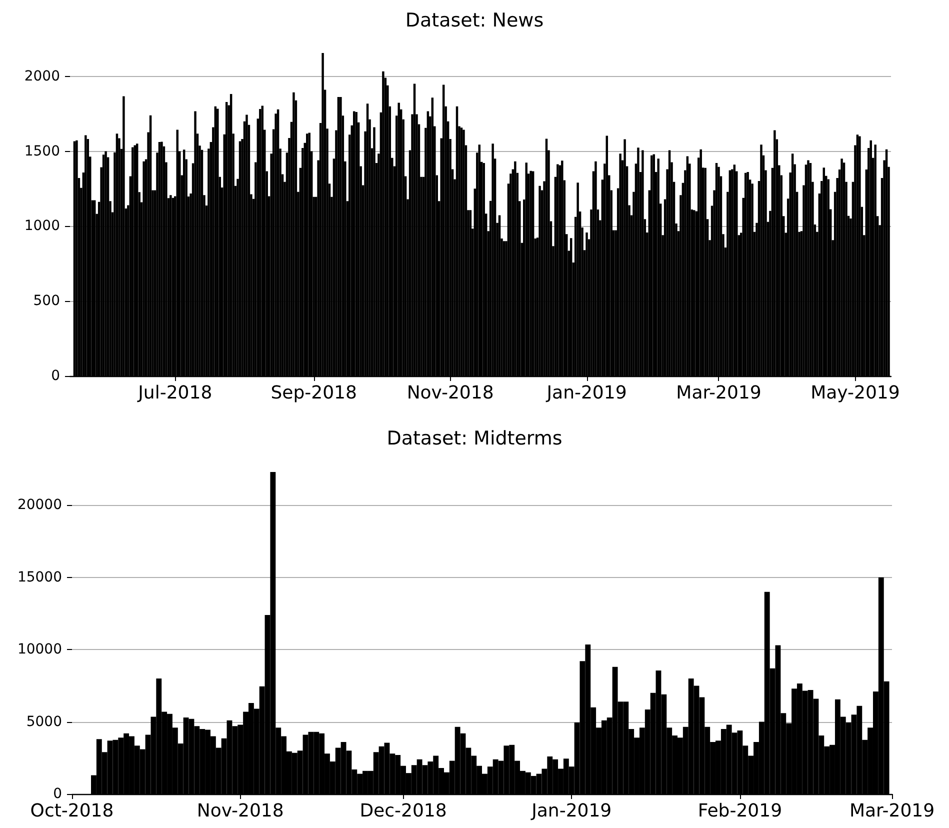 The width and height of the screenshot is (949, 828). Describe the element at coordinates (313, 393) in the screenshot. I see `x-tick-label: Sep-2018` at that location.